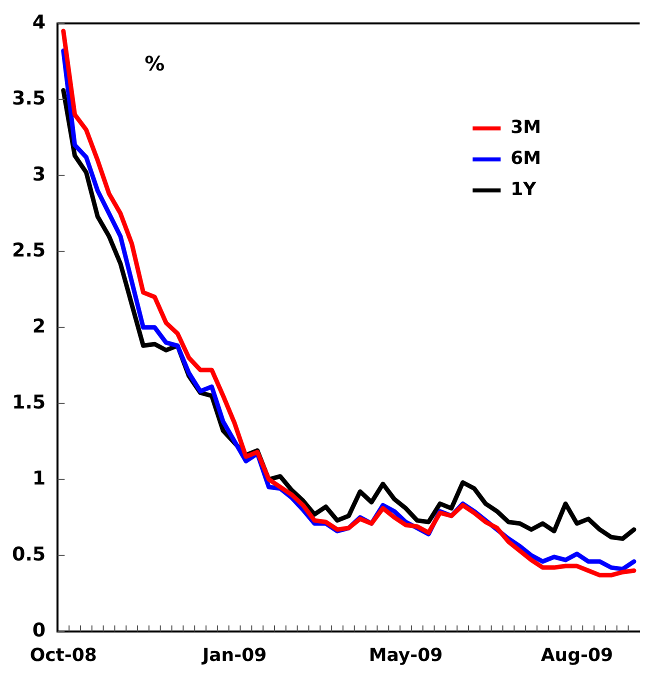 Image resolution: width=648 pixels, height=681 pixels. What do you see at coordinates (29, 554) in the screenshot?
I see `y-tick-label: 0.5` at bounding box center [29, 554].